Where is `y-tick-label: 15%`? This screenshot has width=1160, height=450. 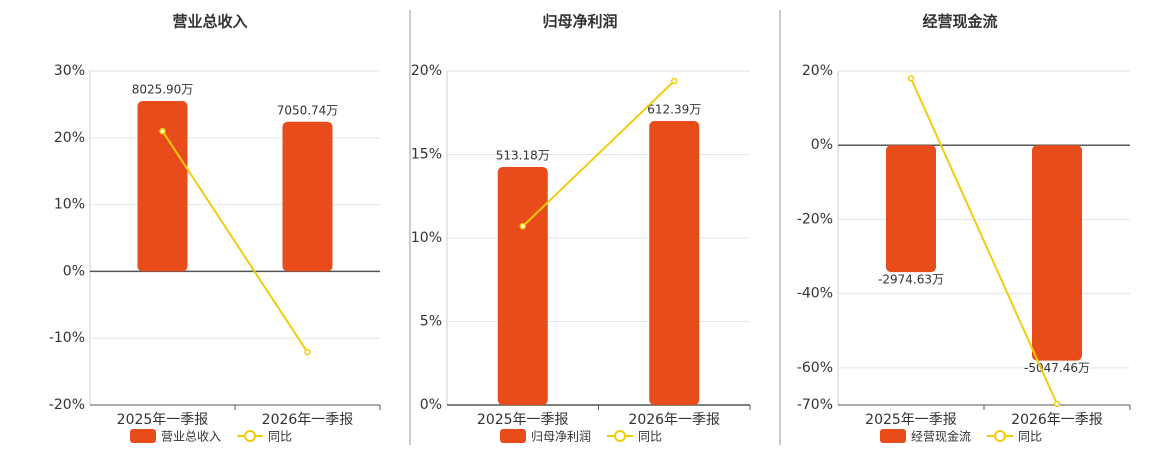 y-tick-label: 15% is located at coordinates (426, 155).